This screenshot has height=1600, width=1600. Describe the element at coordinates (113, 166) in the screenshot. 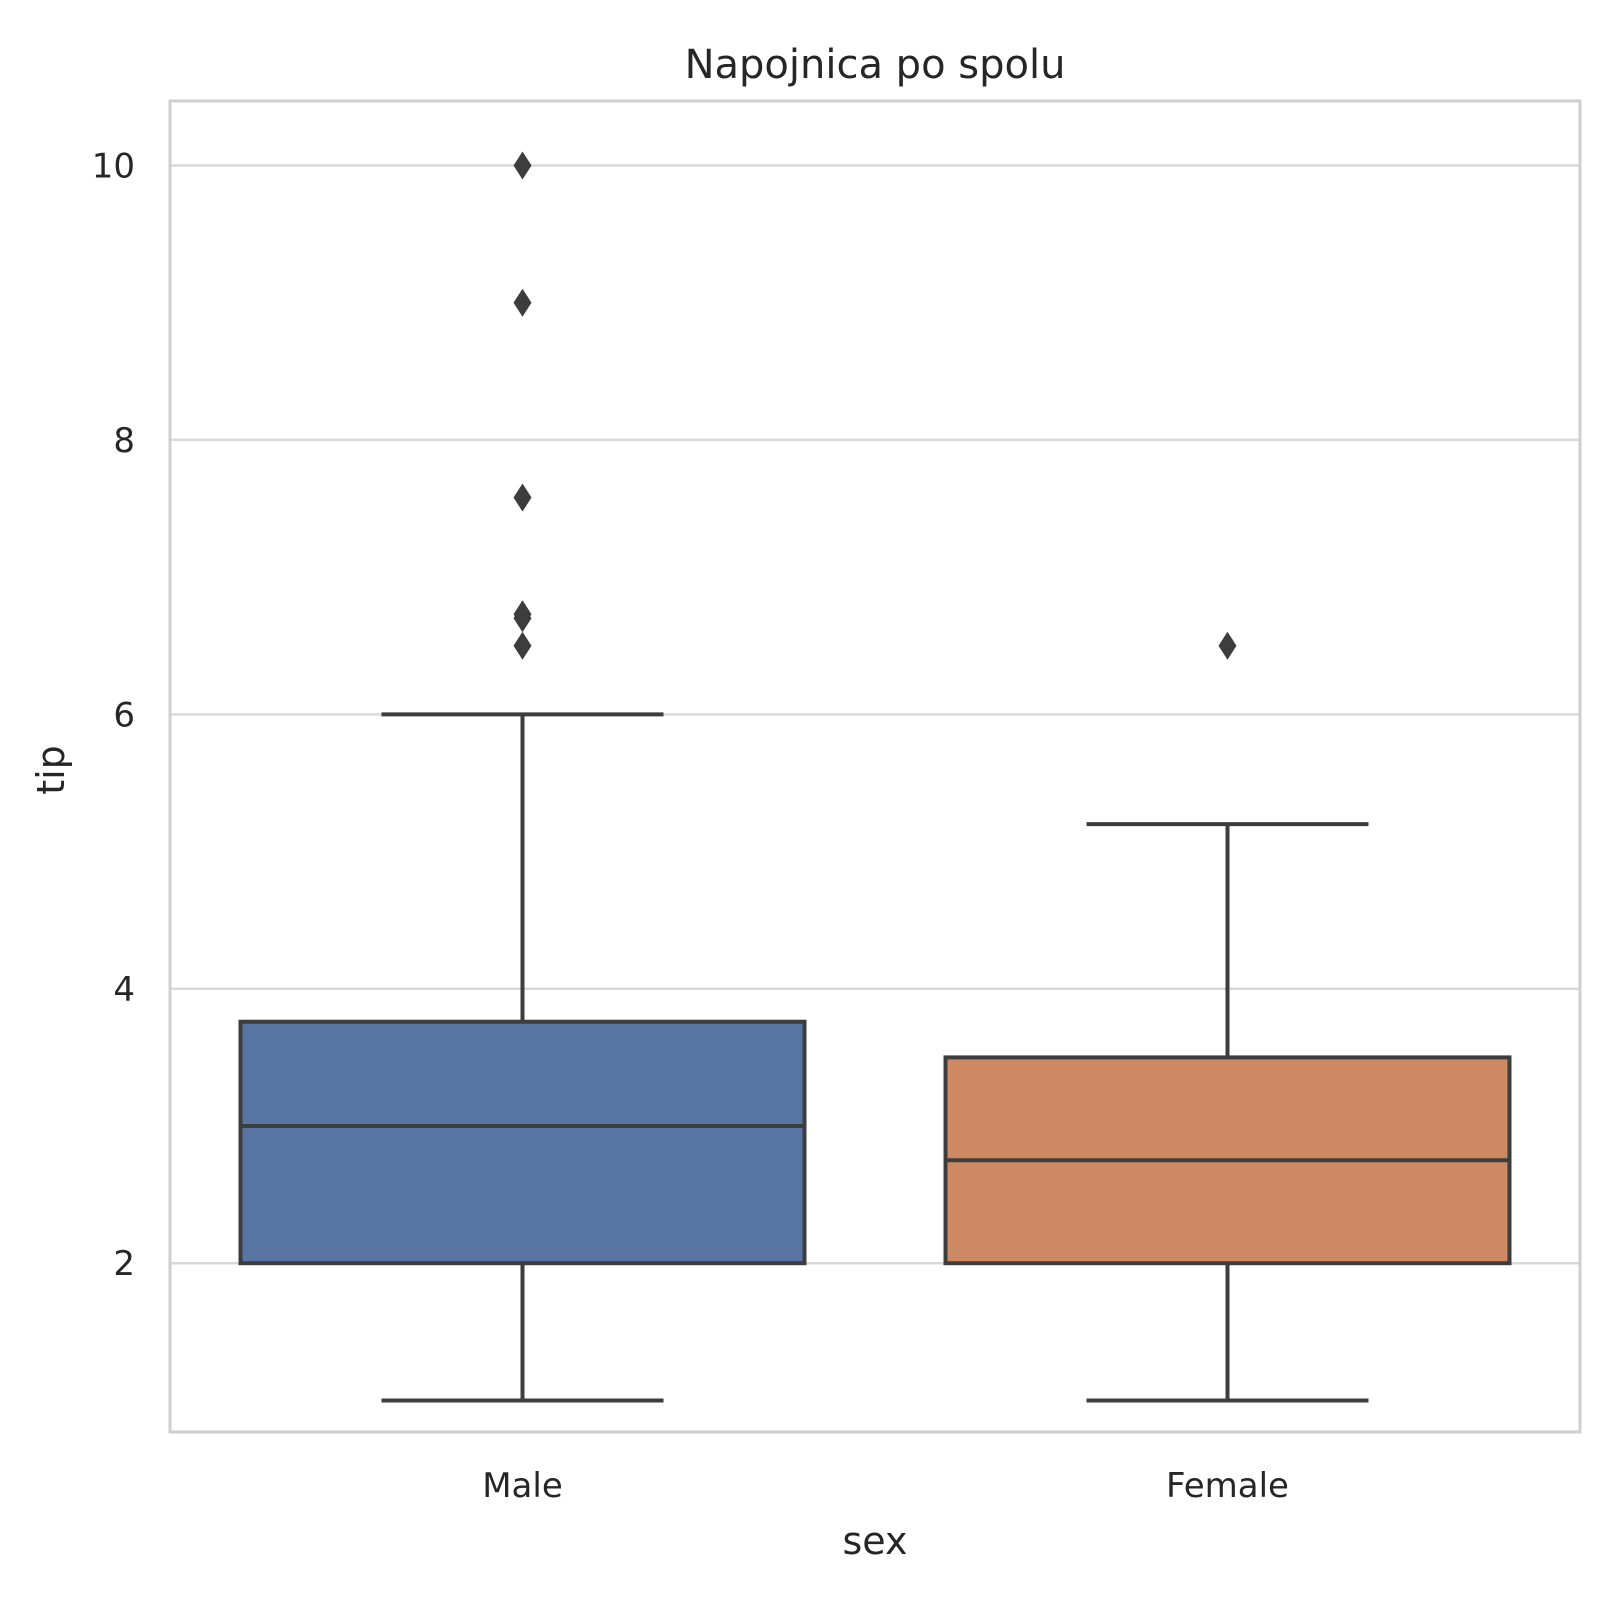

I see `y-tick-label: 10` at that location.